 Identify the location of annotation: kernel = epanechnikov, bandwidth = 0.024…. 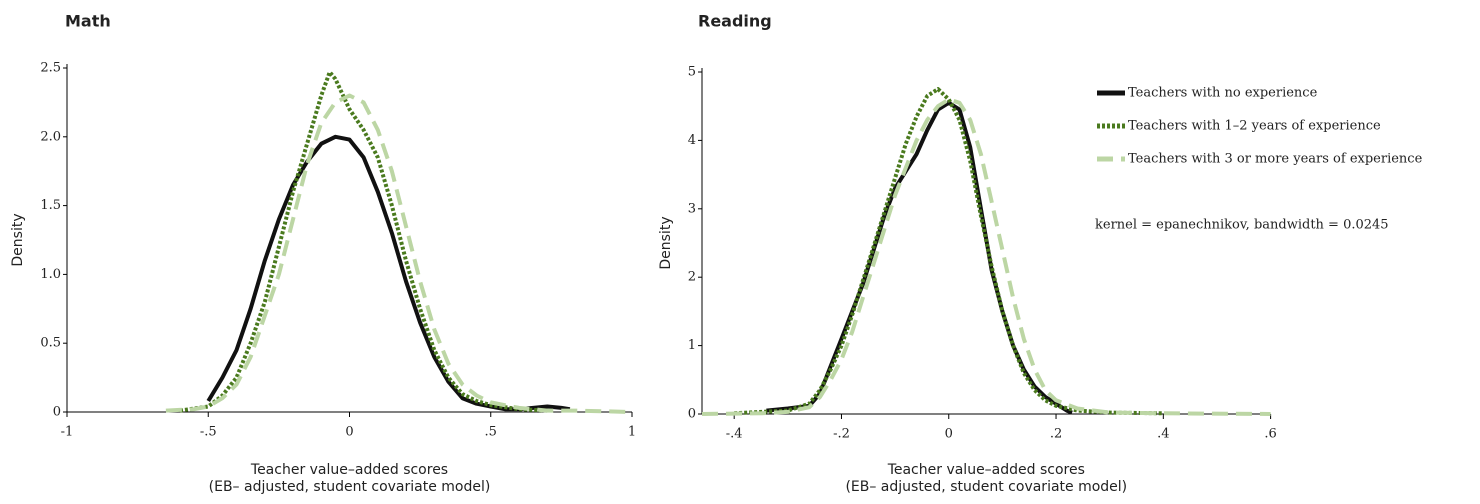
(1242, 225).